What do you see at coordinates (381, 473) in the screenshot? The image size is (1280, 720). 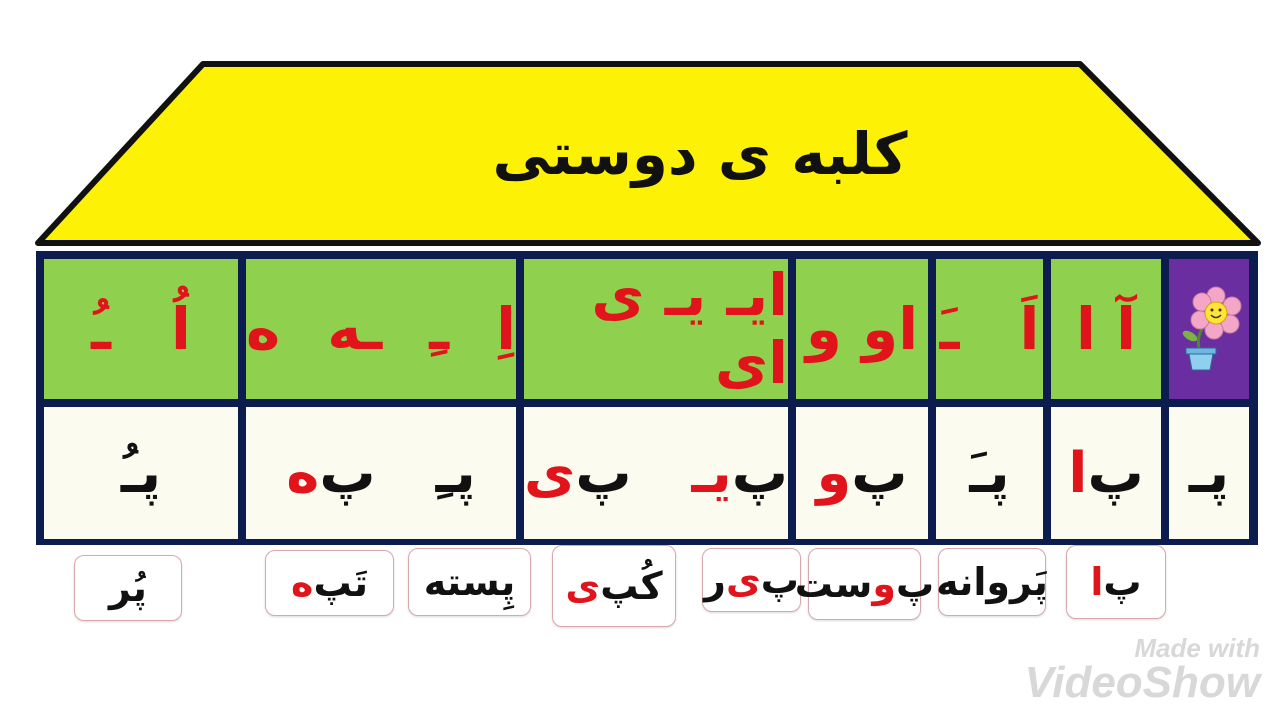 I see `syllable-cell: پـِ پ ه` at bounding box center [381, 473].